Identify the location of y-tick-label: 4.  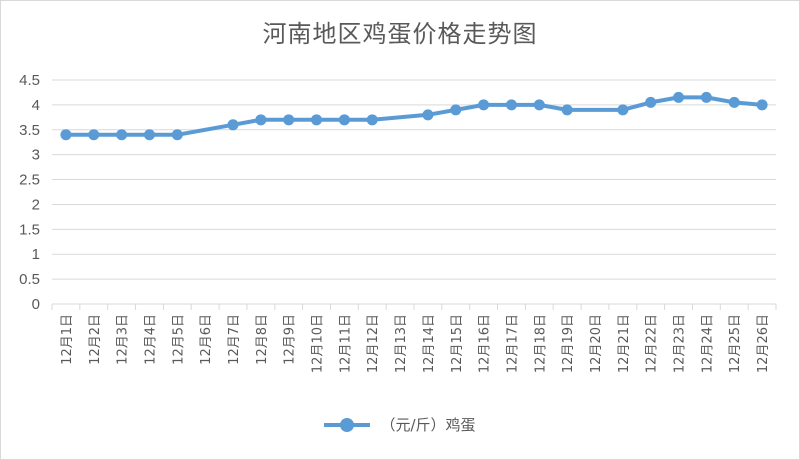
(36, 105).